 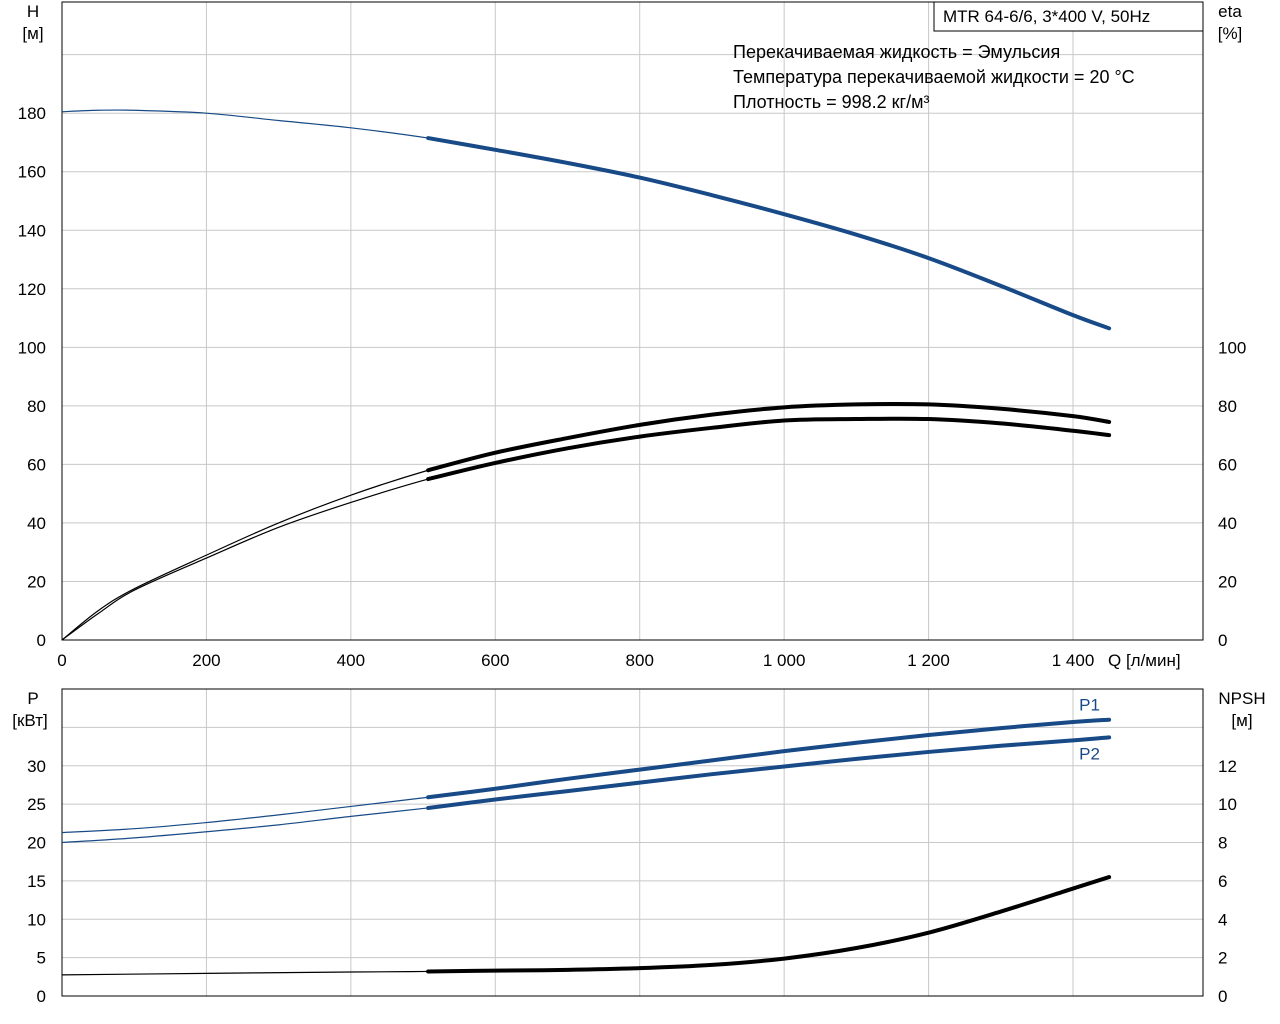 I want to click on y-tick-label-right: 10, so click(x=1227, y=804).